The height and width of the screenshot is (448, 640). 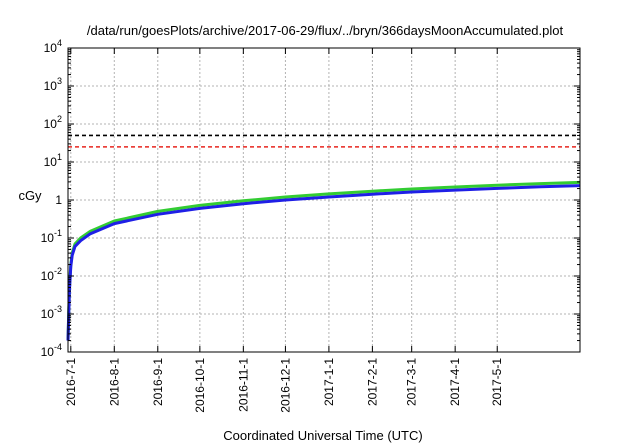 What do you see at coordinates (158, 382) in the screenshot?
I see `x-tick-label: 2016-9-1` at bounding box center [158, 382].